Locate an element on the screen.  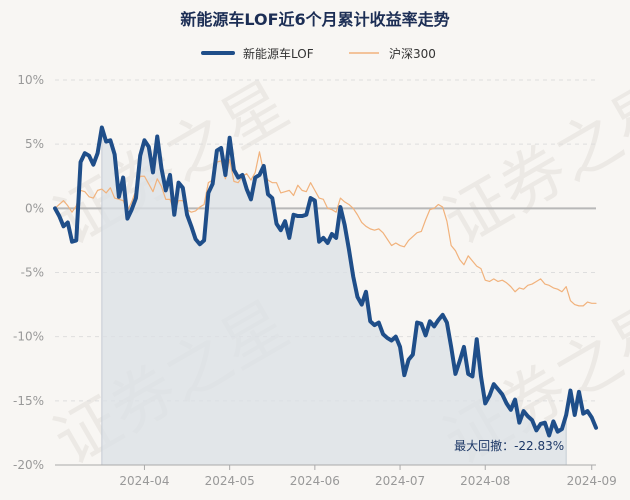
y-tick-label: -10% is located at coordinates (28, 337).